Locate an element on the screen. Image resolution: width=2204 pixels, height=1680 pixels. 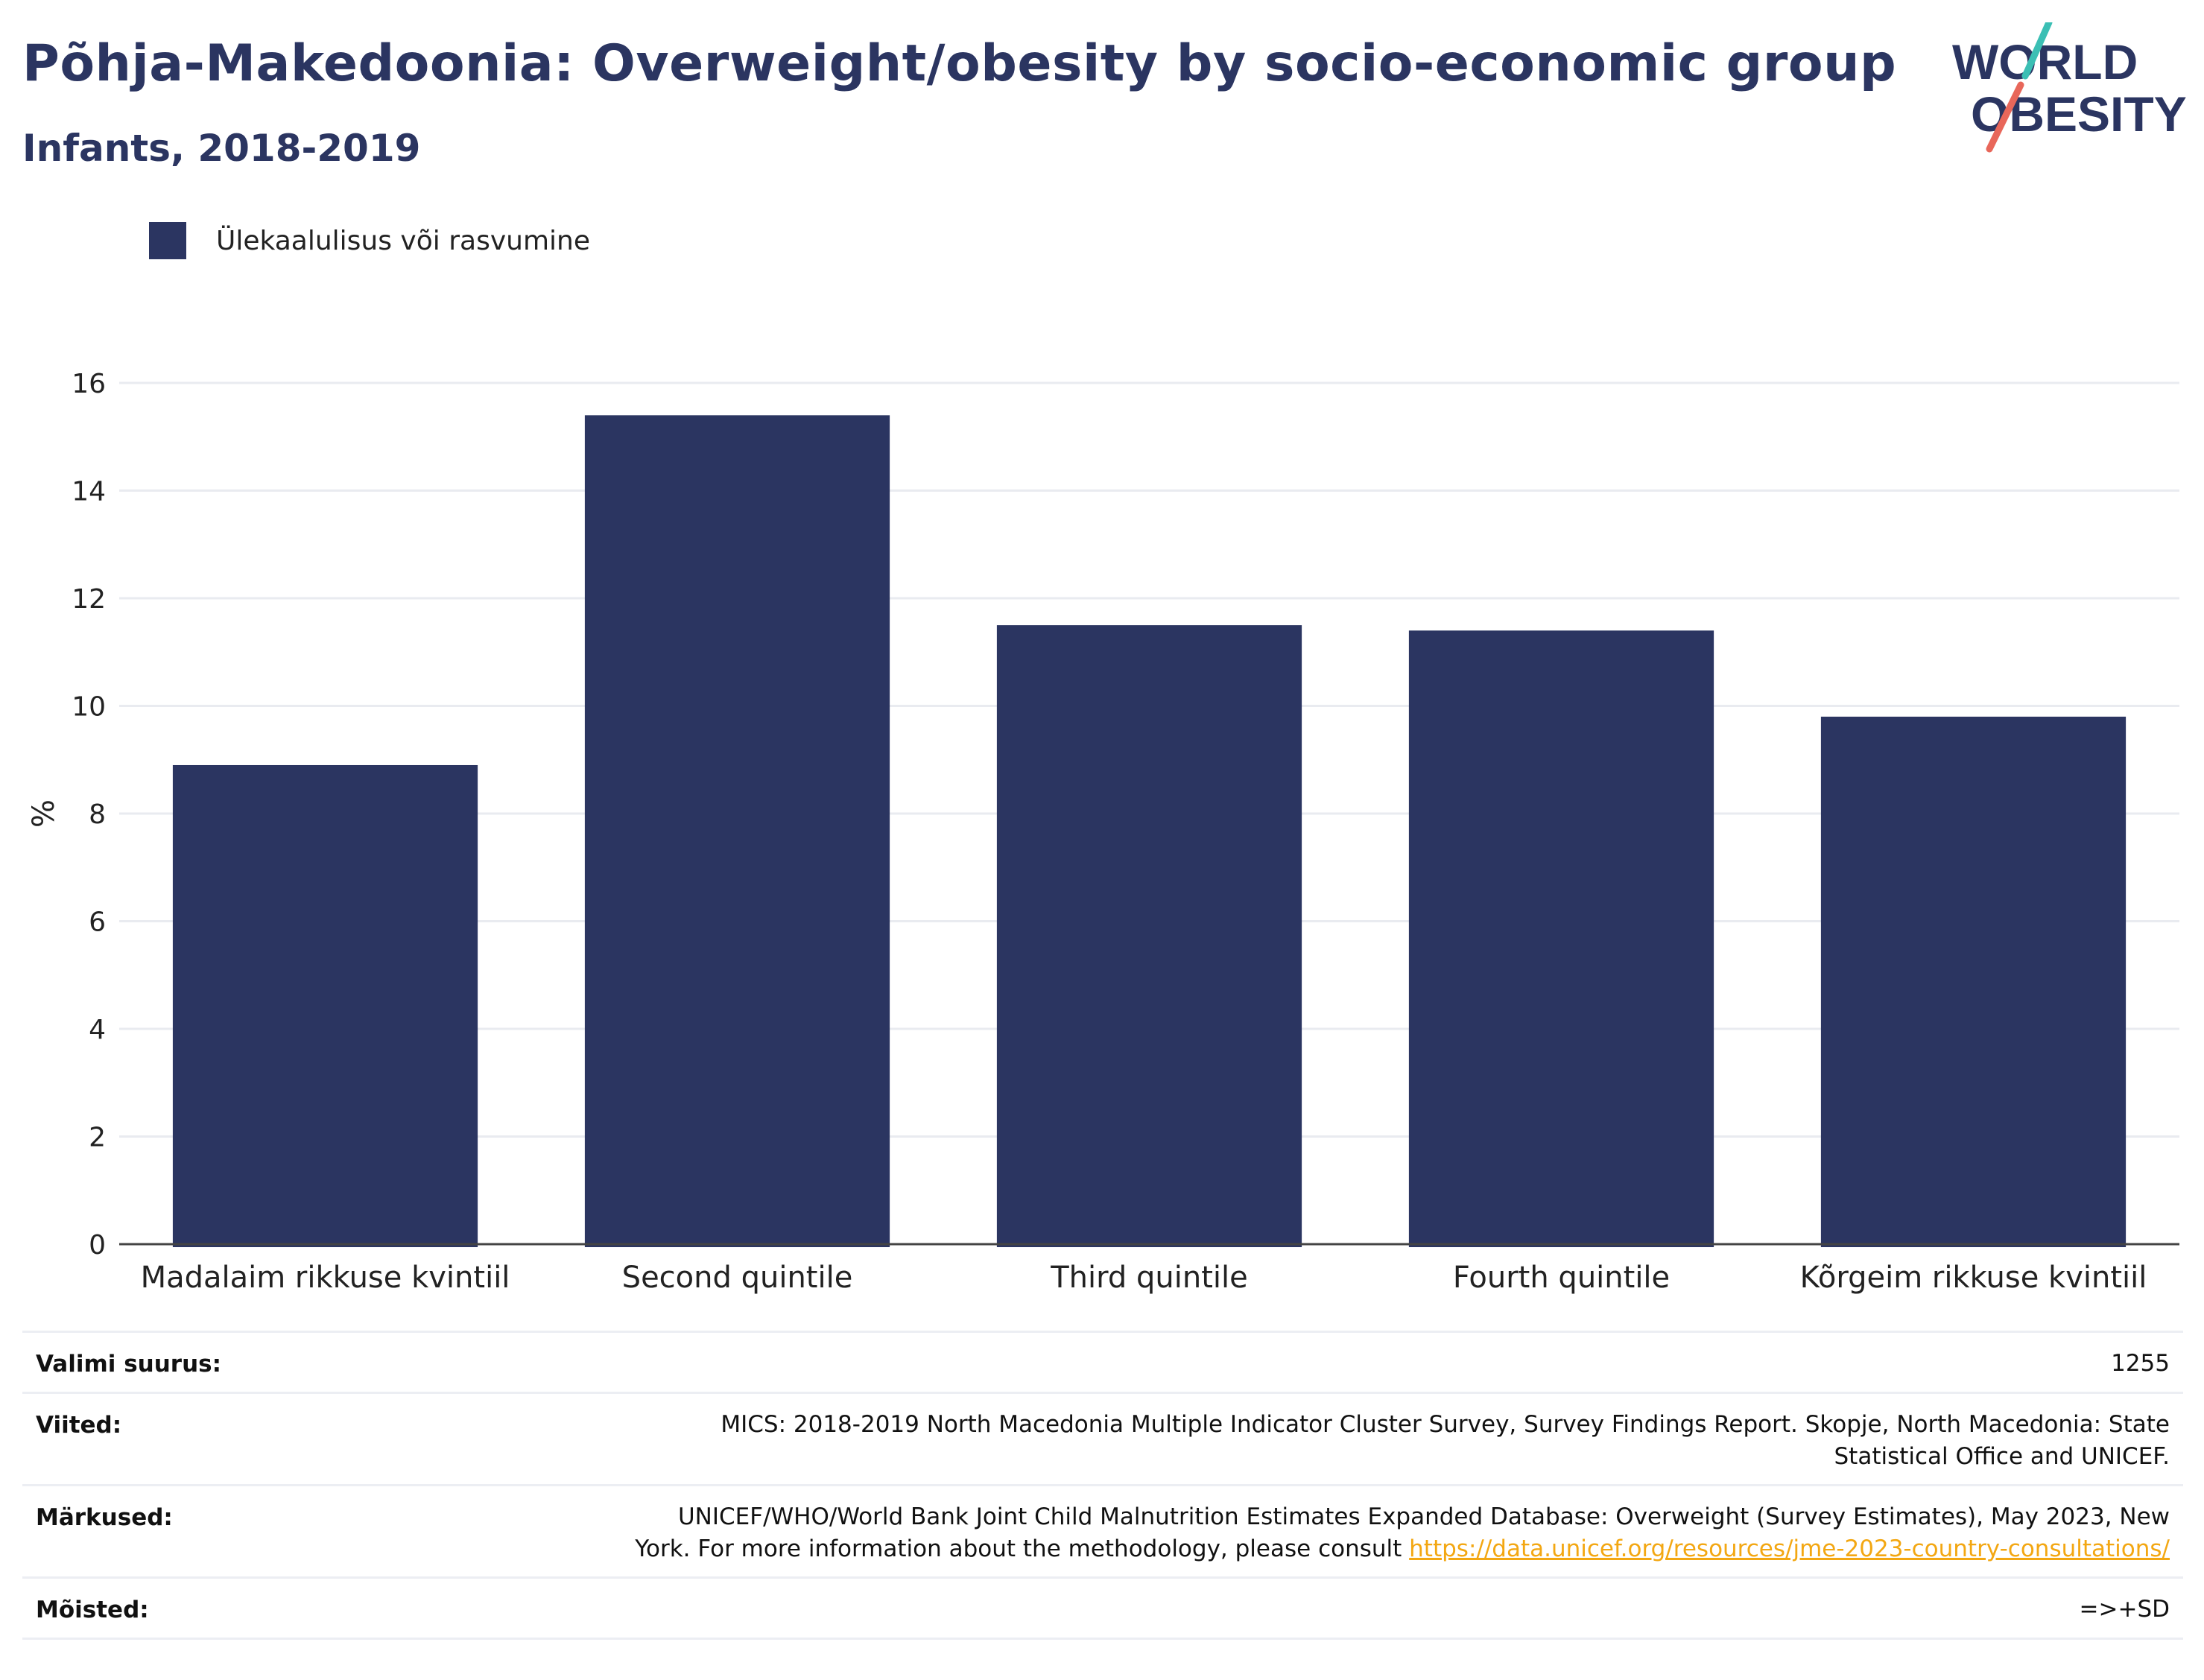
x-tick-label: Fourth quintile is located at coordinates (1561, 1278).